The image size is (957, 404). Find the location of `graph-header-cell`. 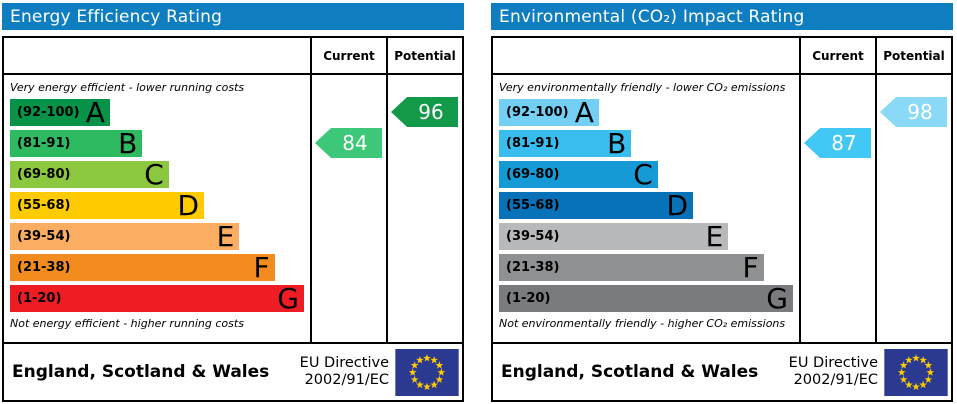

graph-header-cell is located at coordinates (646, 55).